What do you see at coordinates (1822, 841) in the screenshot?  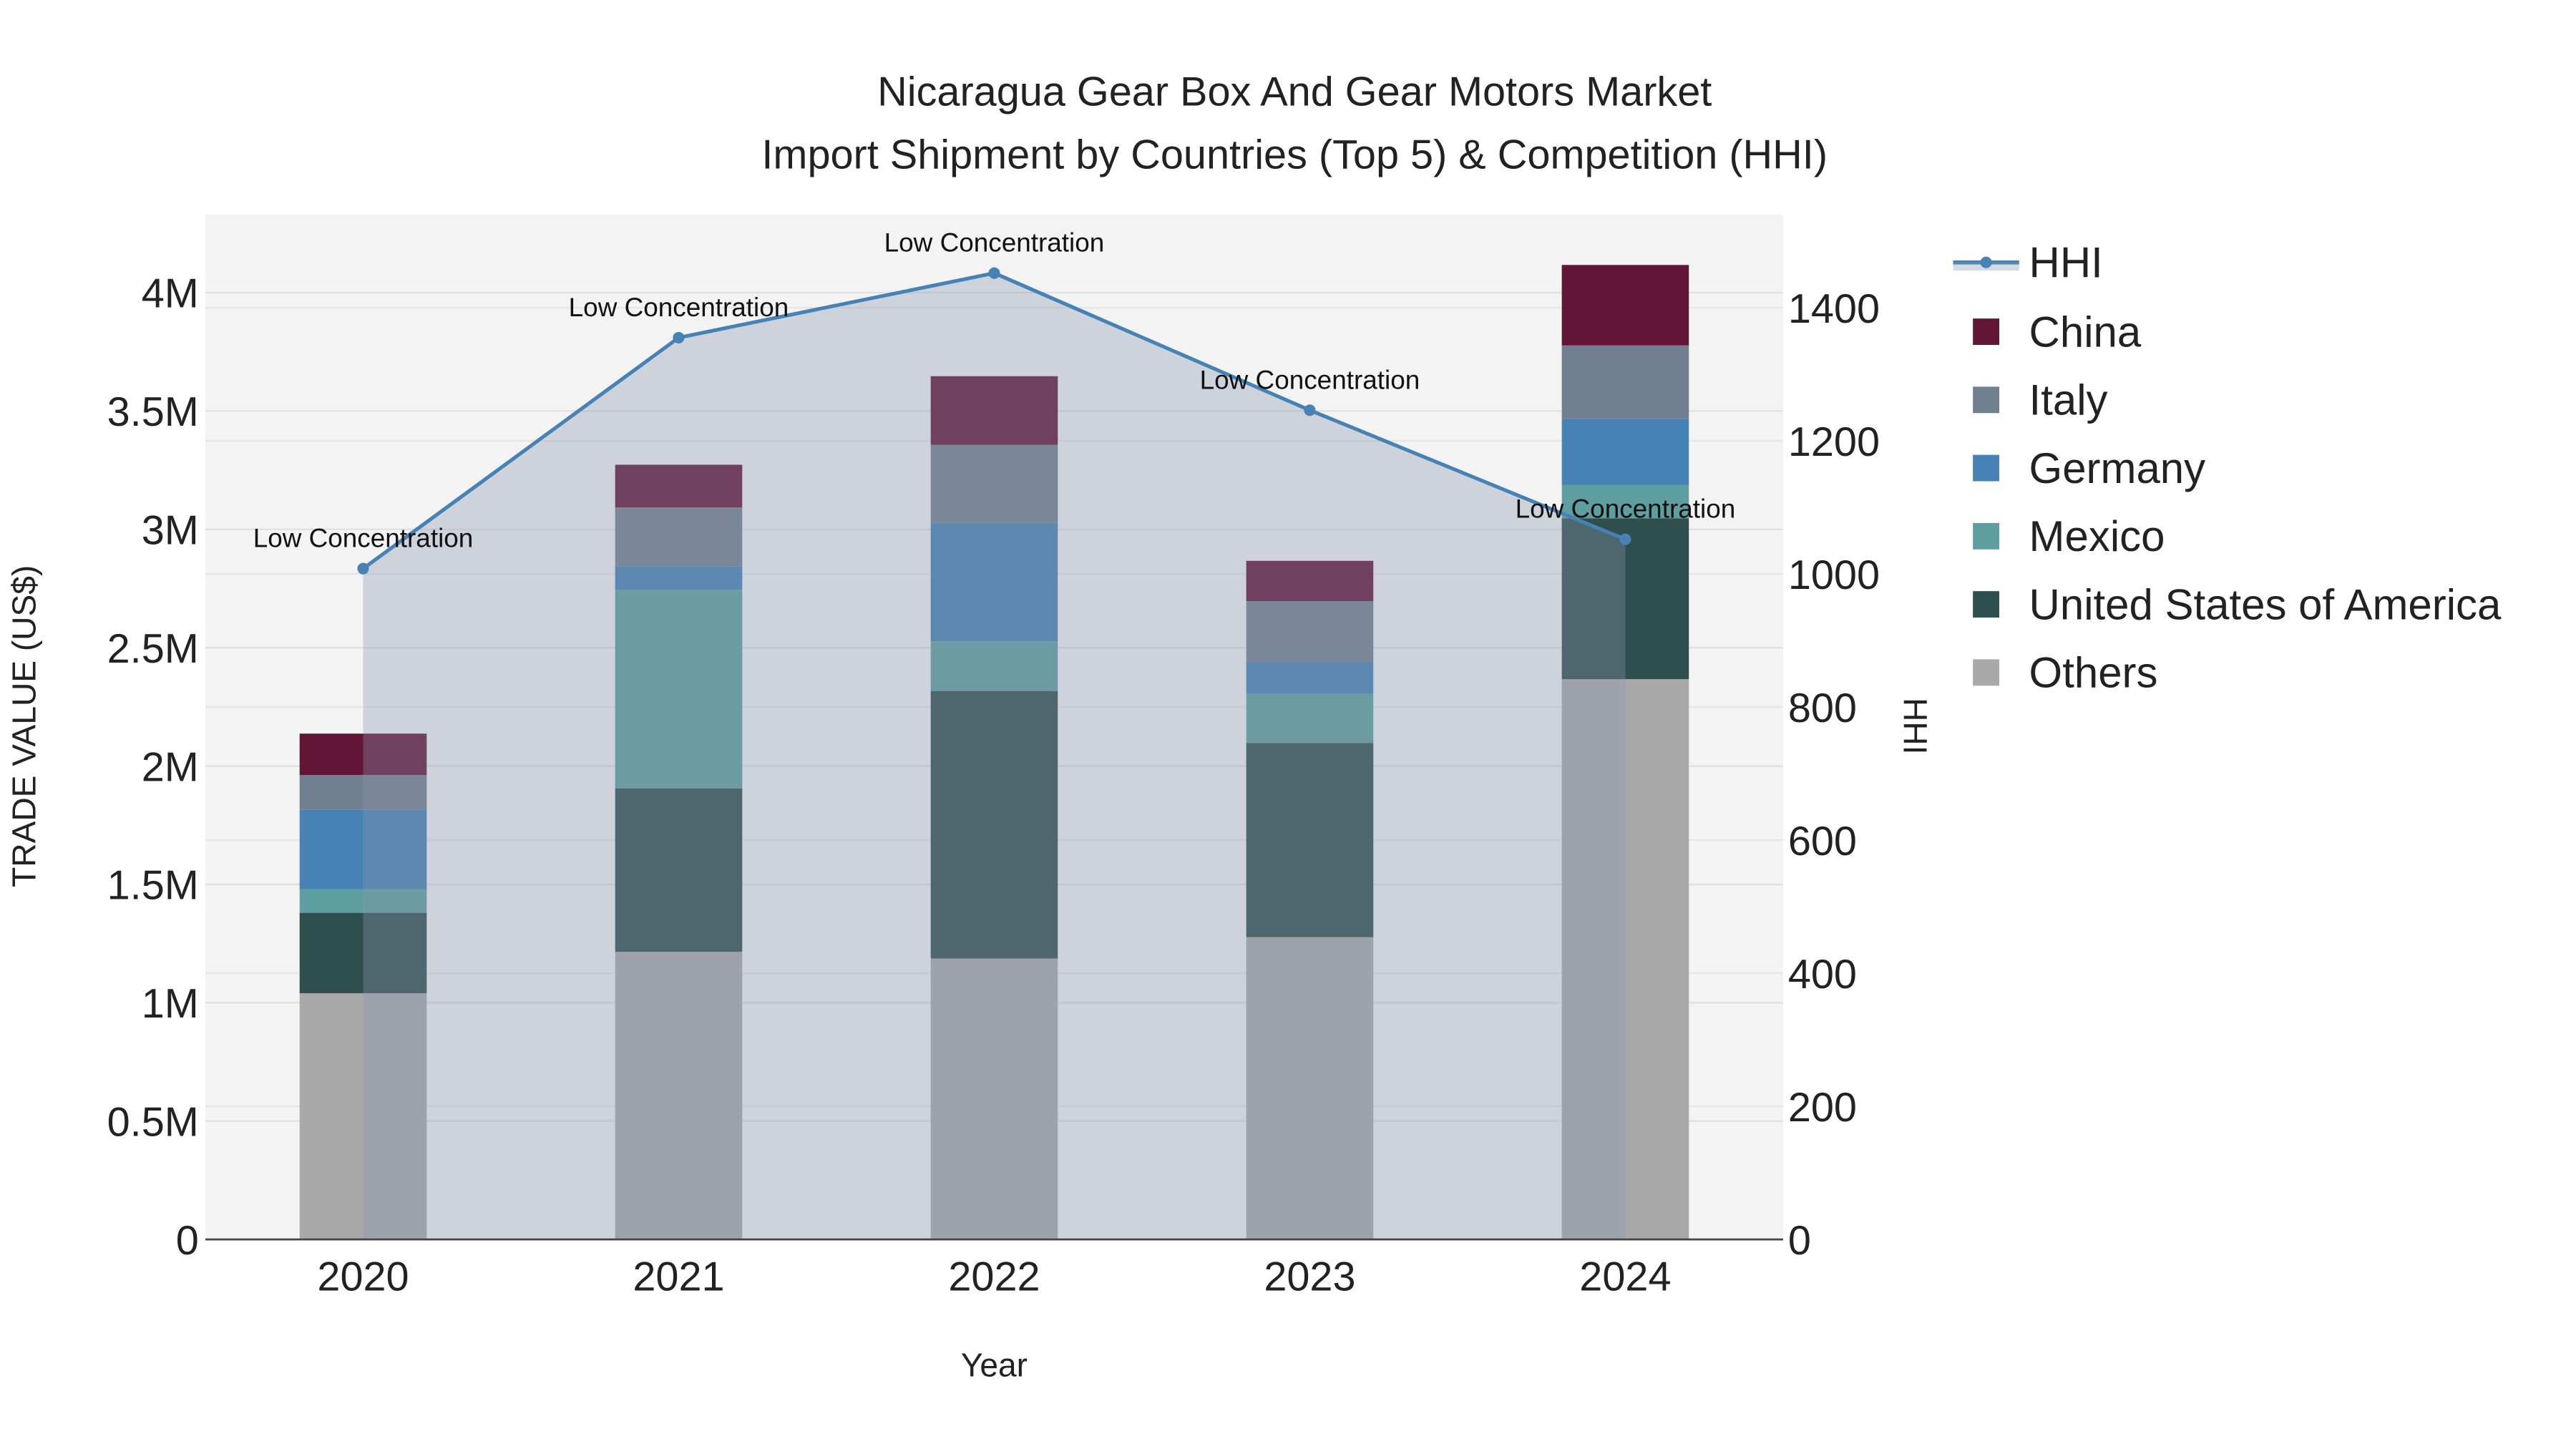 I see `y2-tick-label: 600` at bounding box center [1822, 841].